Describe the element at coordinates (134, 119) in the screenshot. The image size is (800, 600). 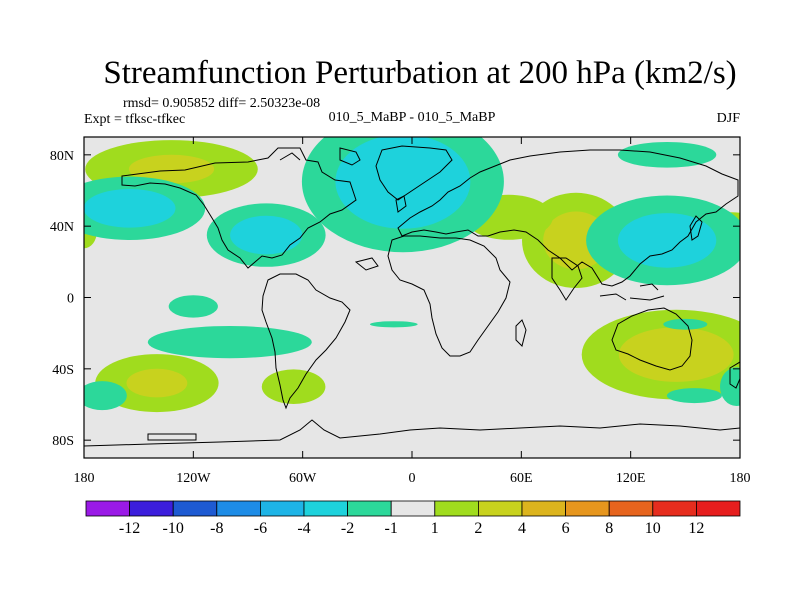
I see `experiment-label: Expt = tfksc-tfkec` at that location.